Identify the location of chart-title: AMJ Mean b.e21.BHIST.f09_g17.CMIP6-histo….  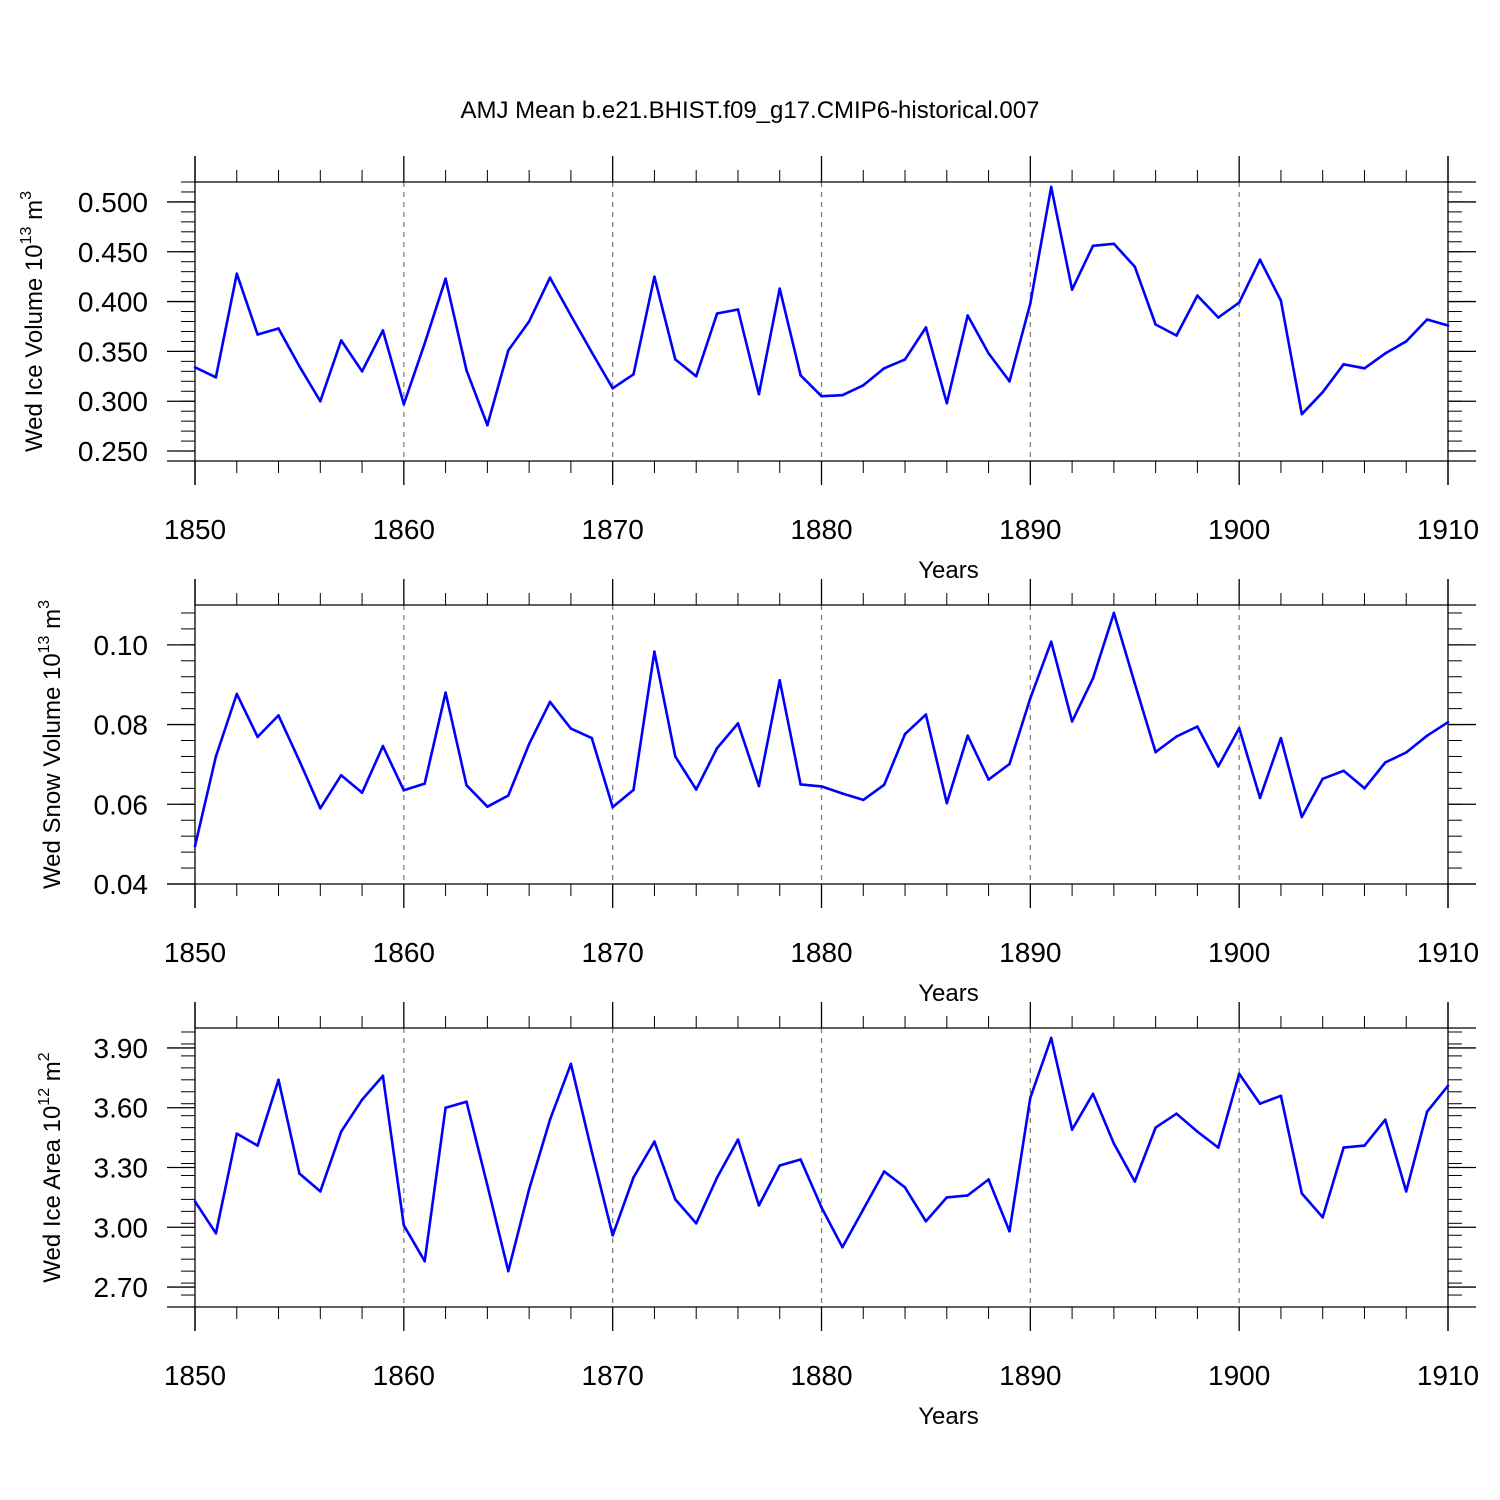
(750, 110).